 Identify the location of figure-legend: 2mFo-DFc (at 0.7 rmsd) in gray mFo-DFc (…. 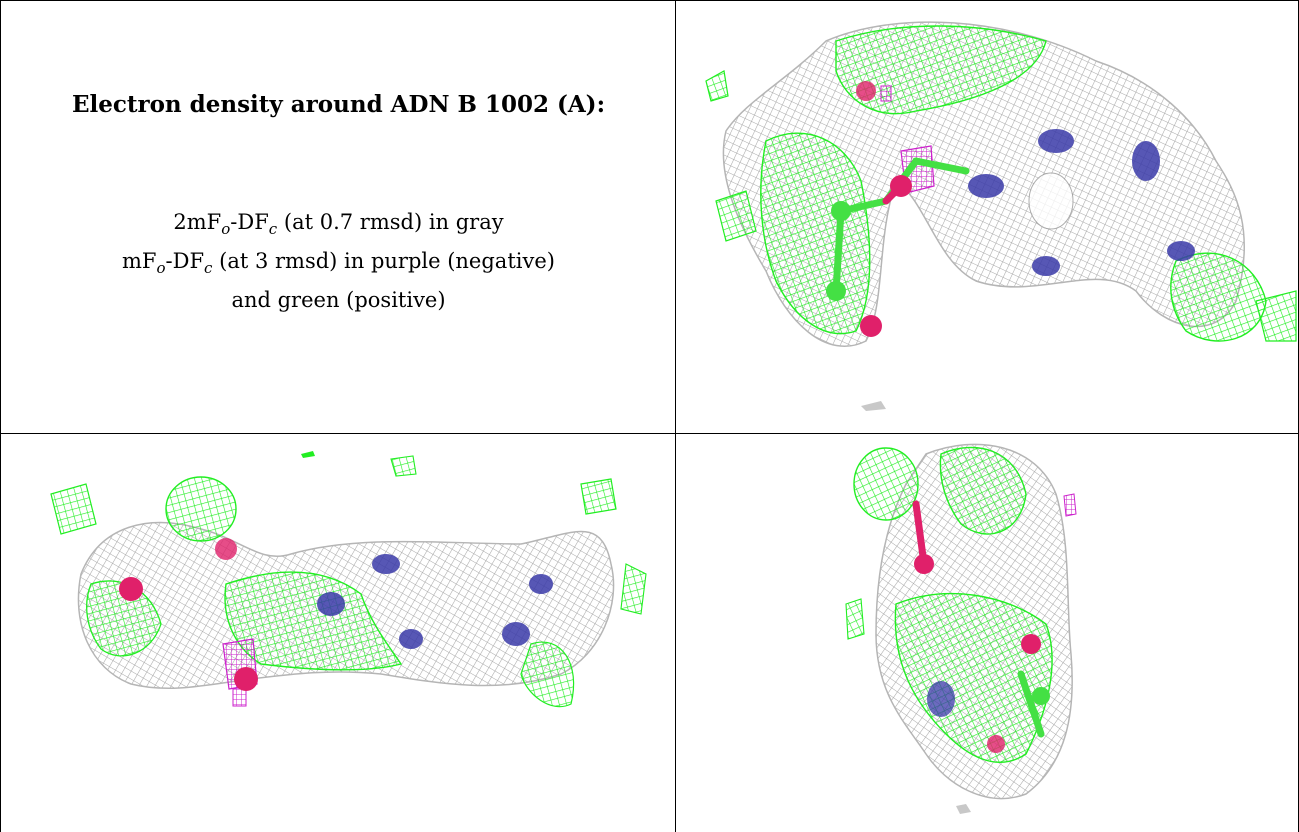
(338, 261).